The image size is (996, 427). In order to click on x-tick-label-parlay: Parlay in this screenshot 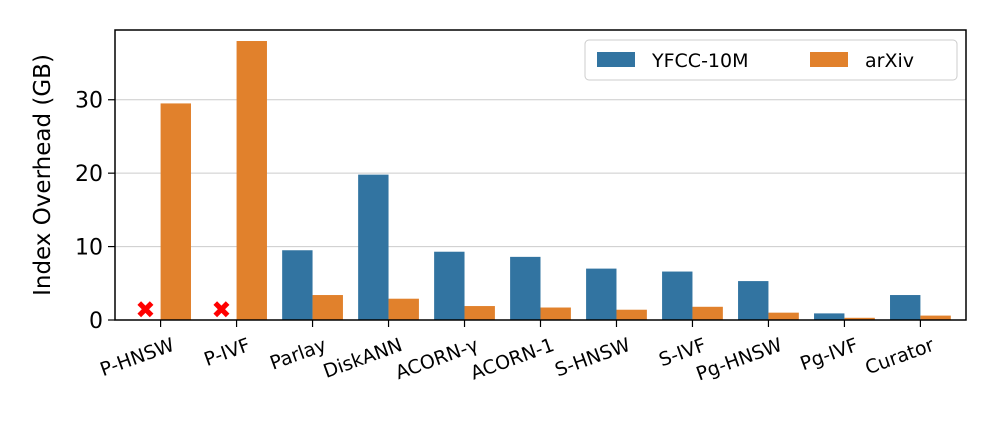, I will do `click(298, 354)`.